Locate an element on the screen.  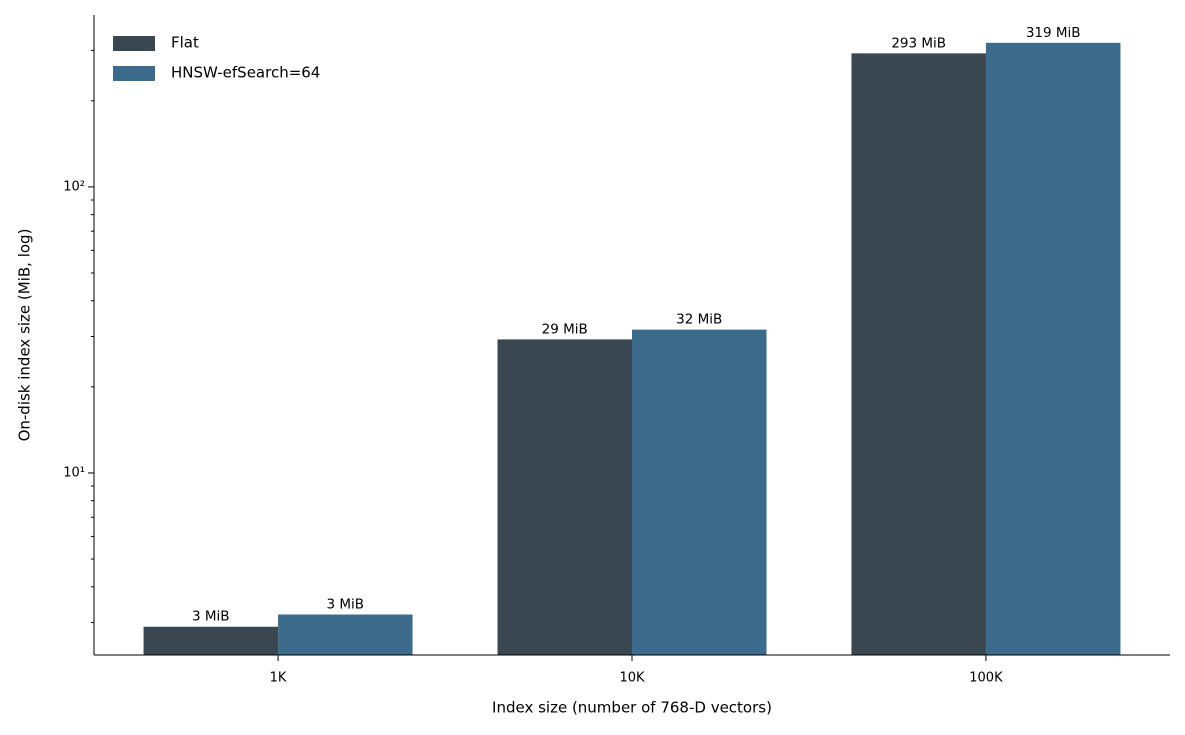
x-tick-label: 10K is located at coordinates (632, 678).